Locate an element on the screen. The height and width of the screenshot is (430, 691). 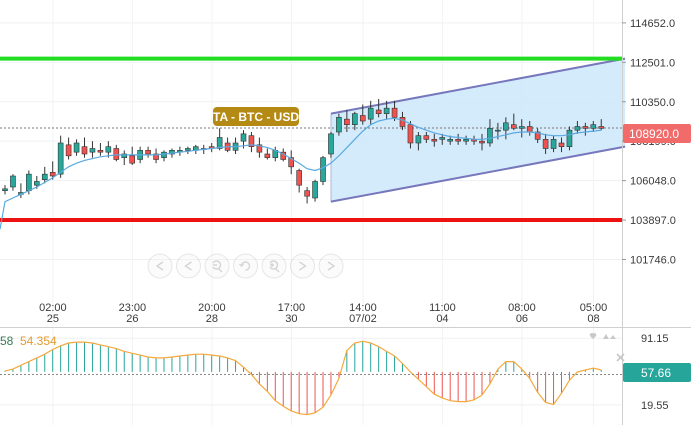
close-icon is located at coordinates (620, 357).